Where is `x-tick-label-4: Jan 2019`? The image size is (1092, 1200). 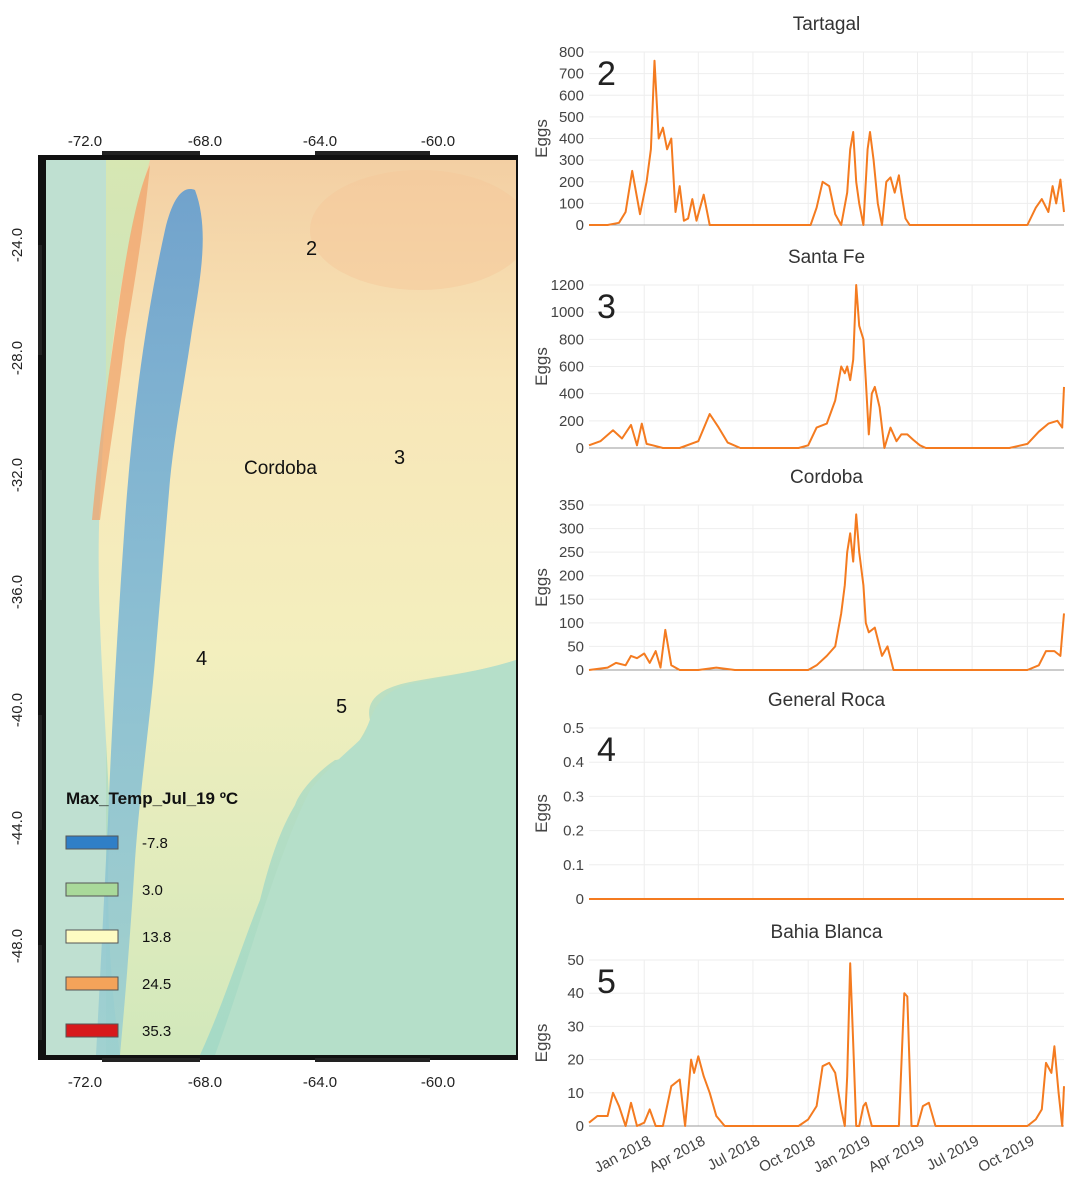 x-tick-label-4: Jan 2019 is located at coordinates (842, 1155).